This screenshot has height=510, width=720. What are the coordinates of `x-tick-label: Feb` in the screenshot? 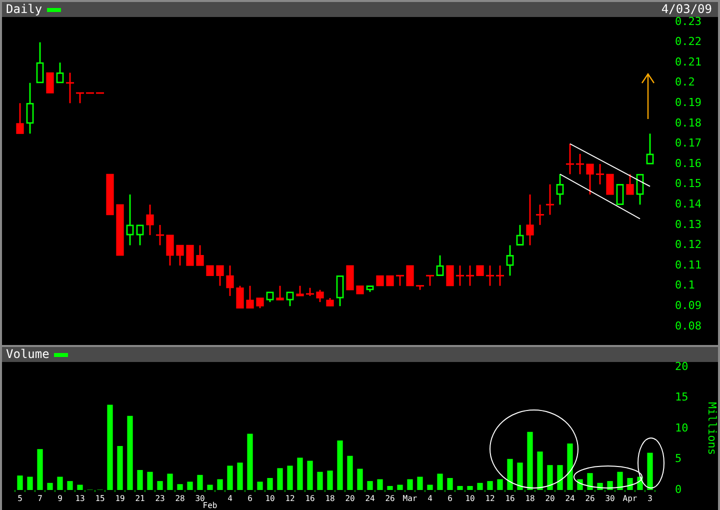 It's located at (210, 505).